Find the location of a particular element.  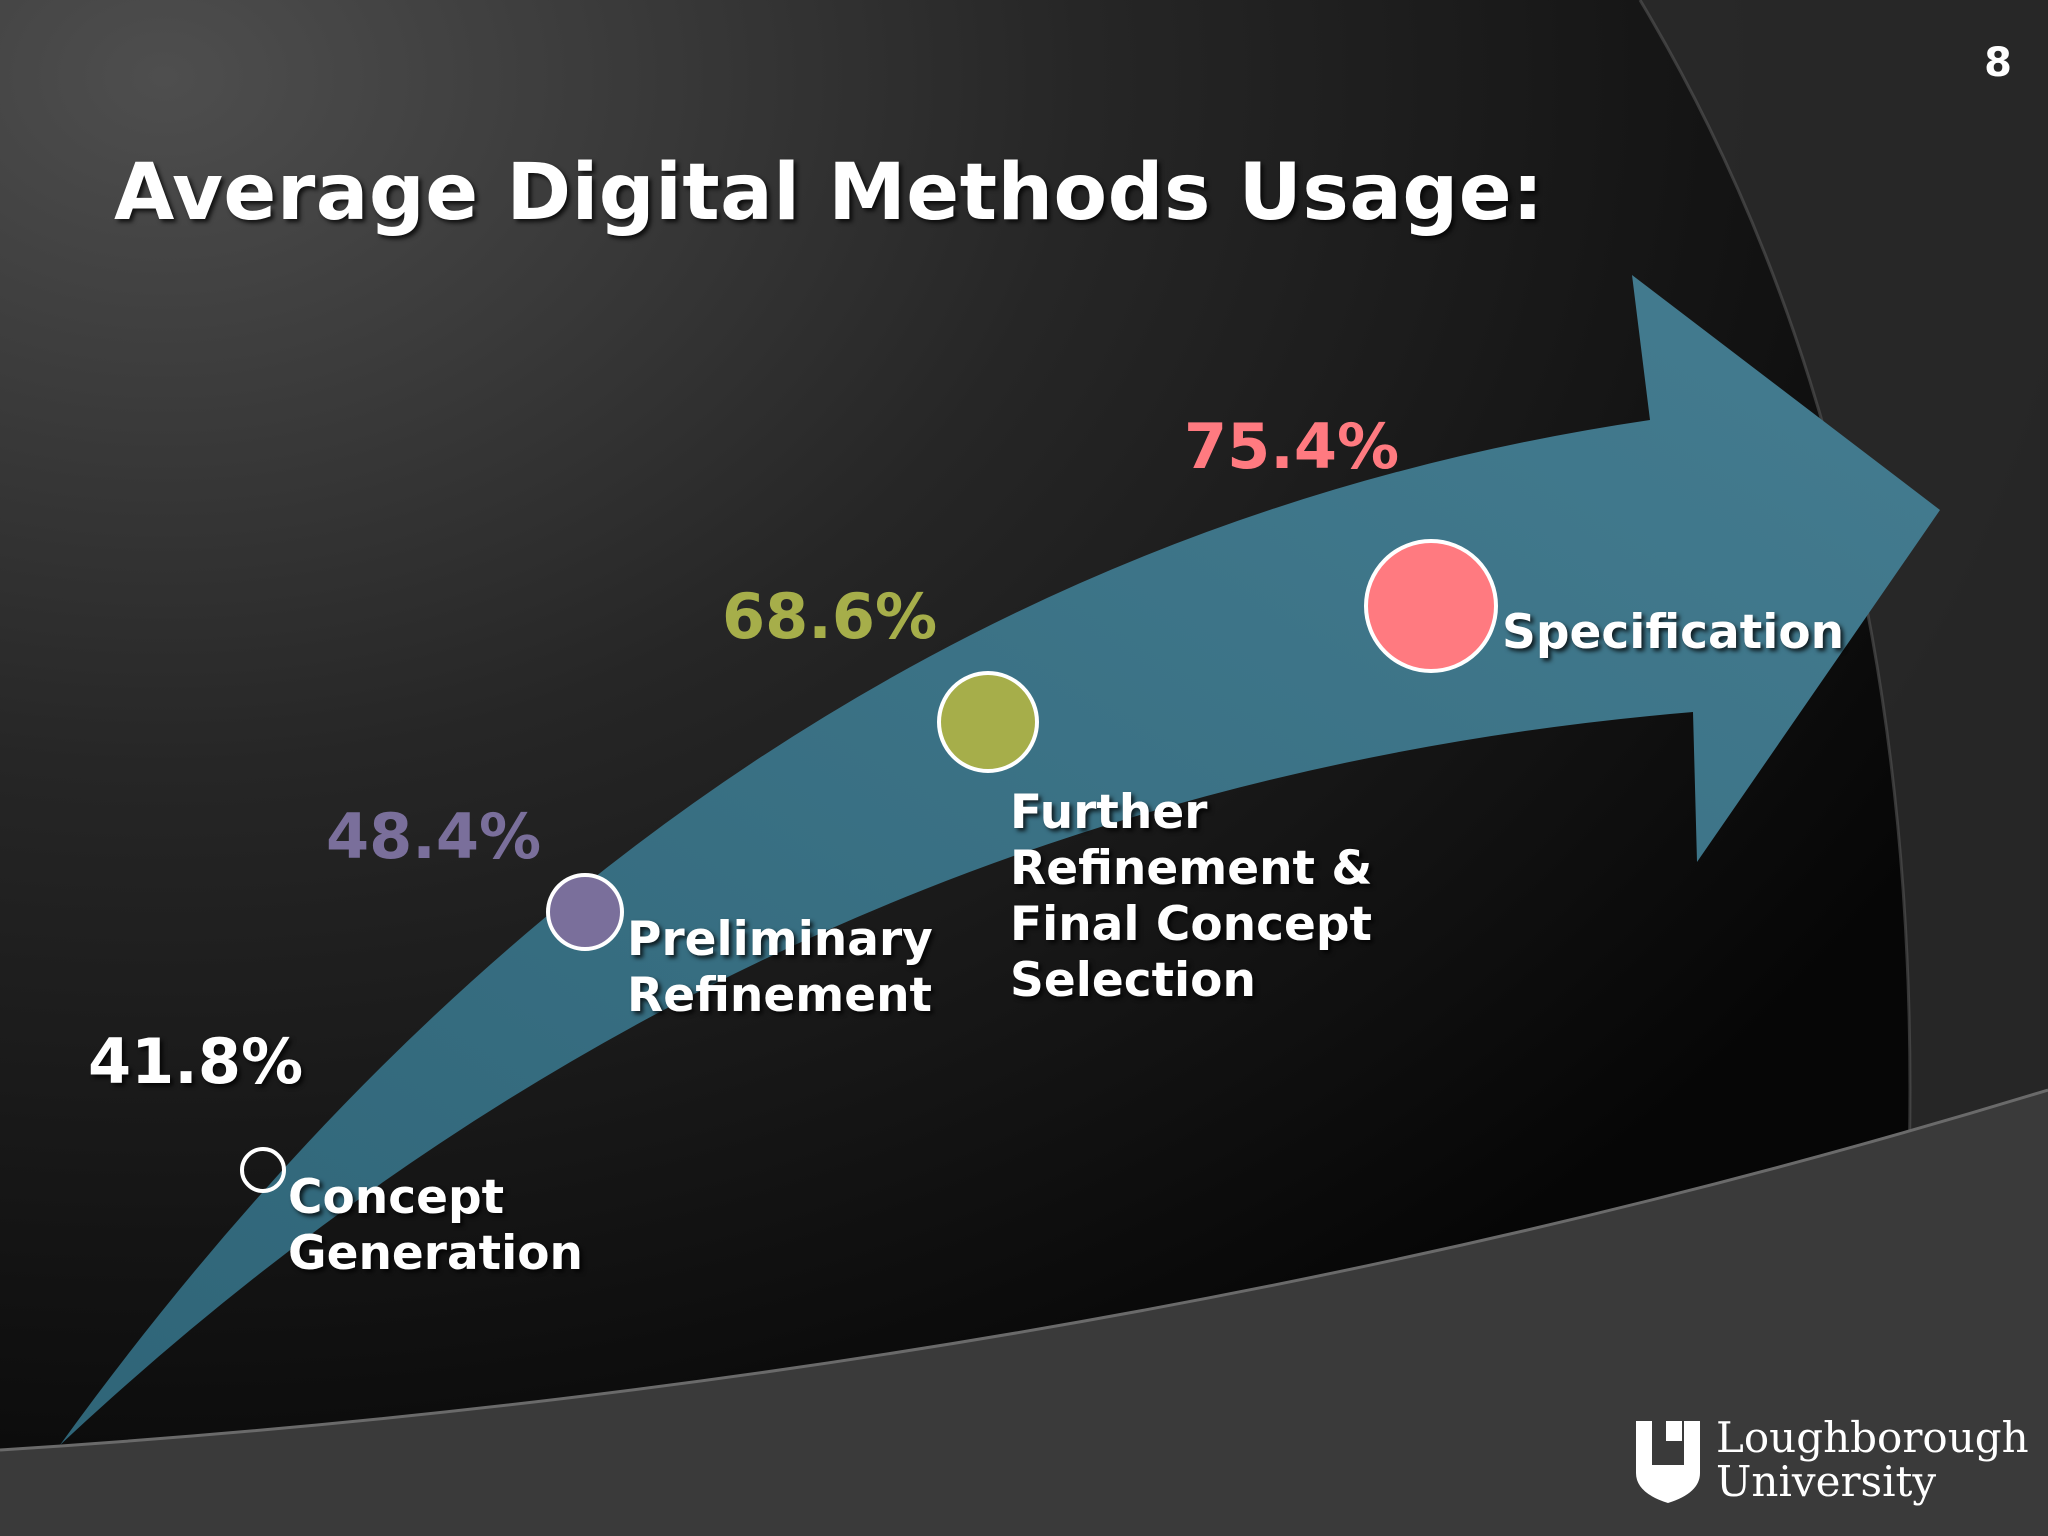

further-refinement-label-line-2: Refinement & is located at coordinates (1191, 868).